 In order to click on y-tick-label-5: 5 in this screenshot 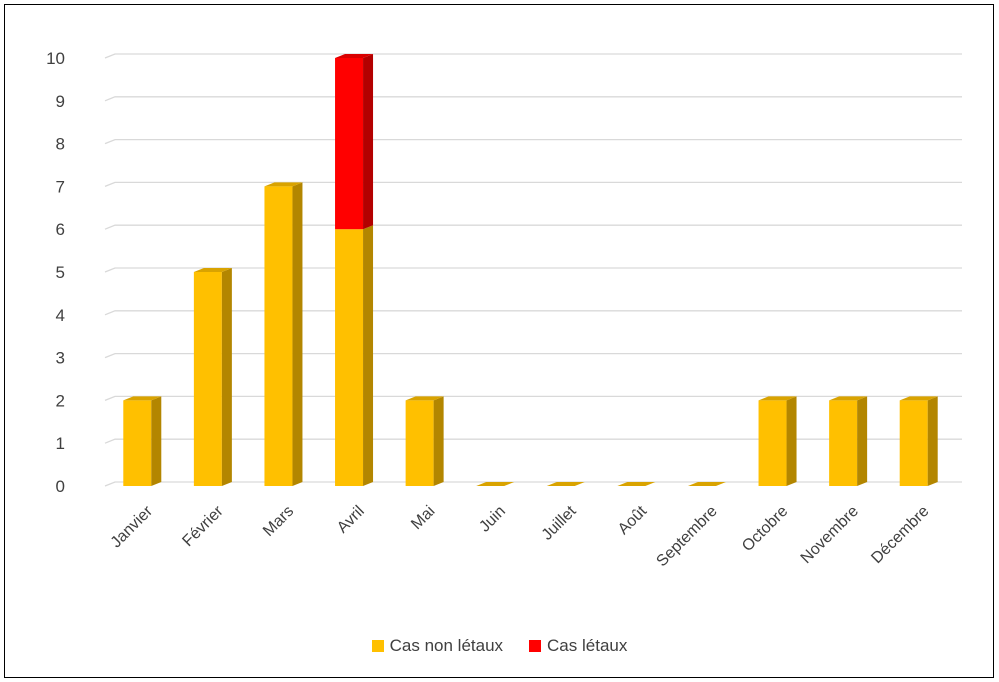, I will do `click(60, 272)`.